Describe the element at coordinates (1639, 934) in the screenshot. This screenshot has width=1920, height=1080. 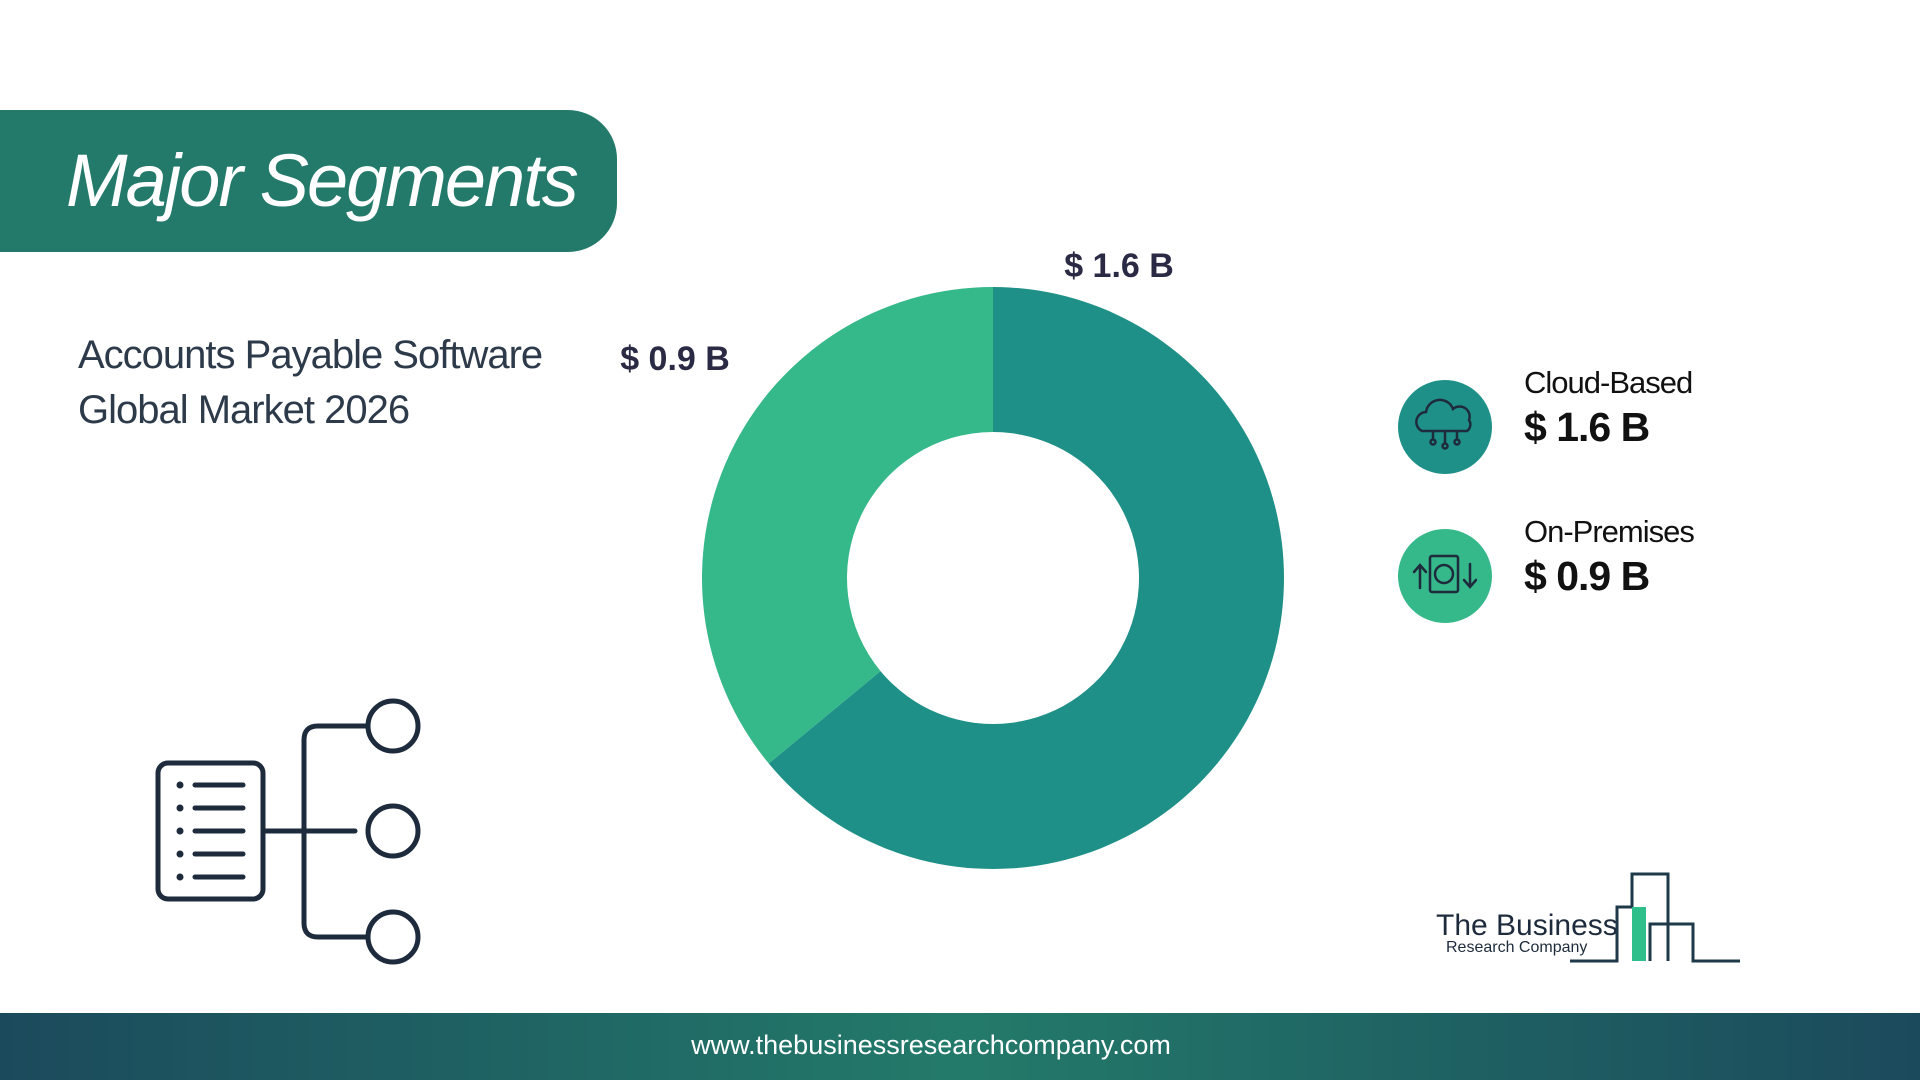
I see `logo-bar` at that location.